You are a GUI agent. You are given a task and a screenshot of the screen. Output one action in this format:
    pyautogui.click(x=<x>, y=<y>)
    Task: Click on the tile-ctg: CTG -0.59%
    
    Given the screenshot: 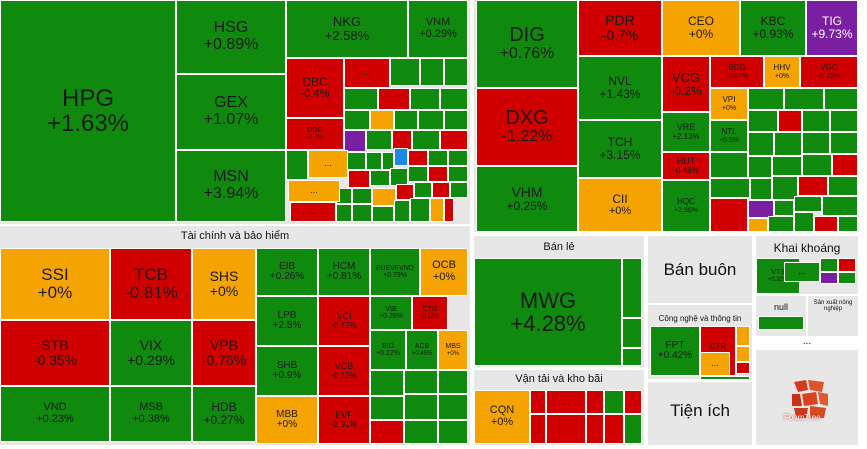 What is the action you would take?
    pyautogui.click(x=430, y=313)
    